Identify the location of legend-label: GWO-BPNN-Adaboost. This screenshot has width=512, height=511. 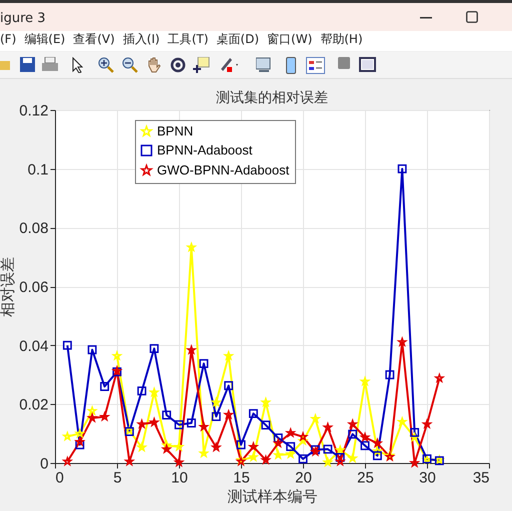
(223, 170).